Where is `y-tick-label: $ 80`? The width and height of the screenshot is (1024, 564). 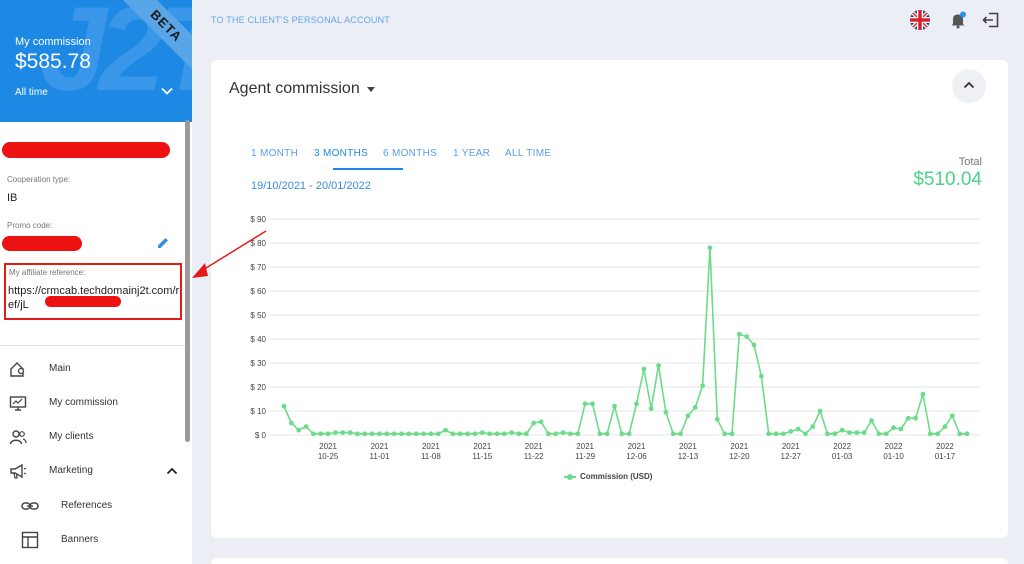 y-tick-label: $ 80 is located at coordinates (258, 243).